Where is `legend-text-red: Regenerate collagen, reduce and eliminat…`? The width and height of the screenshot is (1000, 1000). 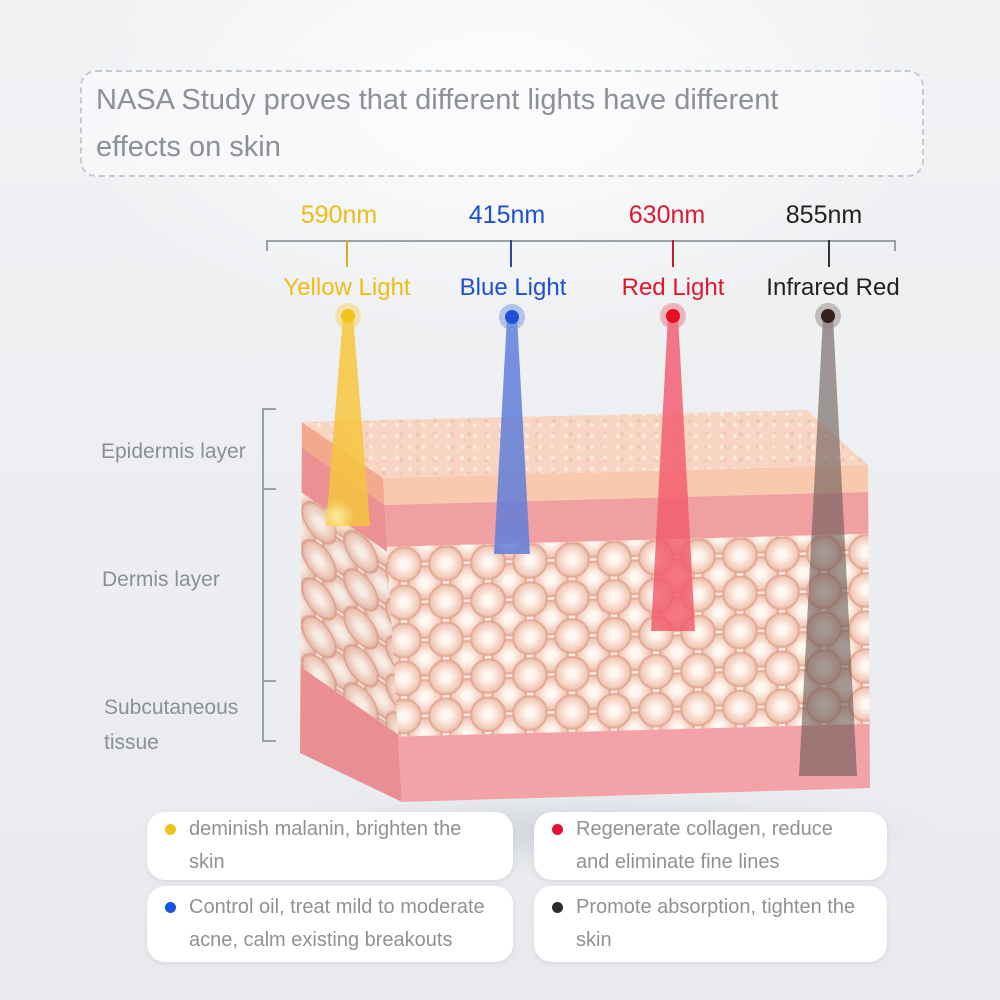
legend-text-red: Regenerate collagen, reduce and eliminat… is located at coordinates (704, 845).